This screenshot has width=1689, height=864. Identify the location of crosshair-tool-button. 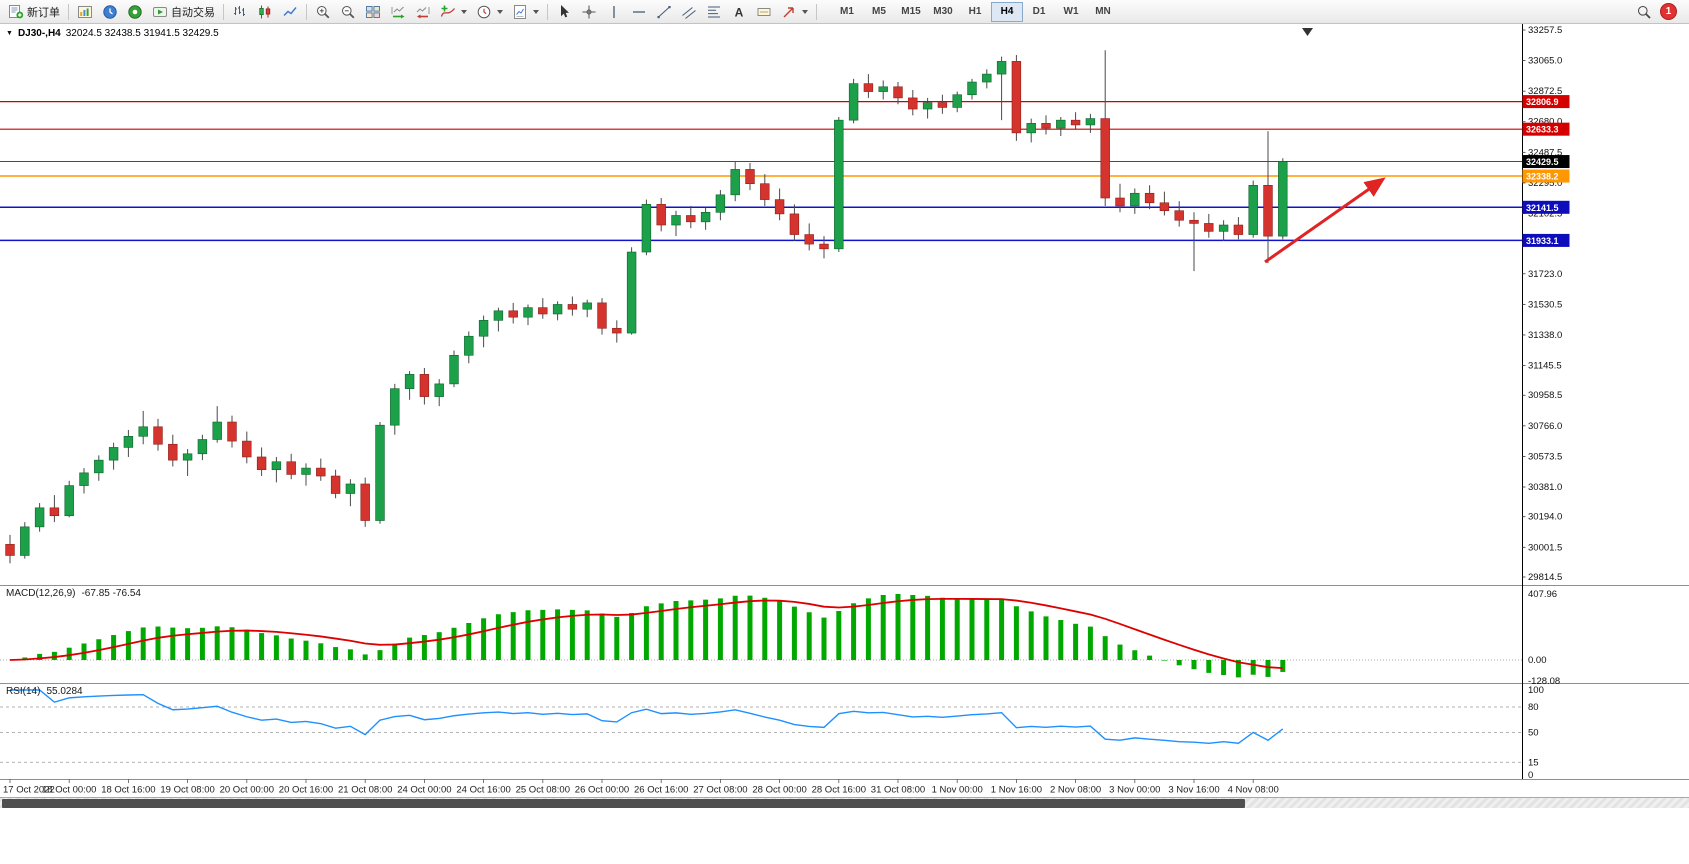
(589, 12).